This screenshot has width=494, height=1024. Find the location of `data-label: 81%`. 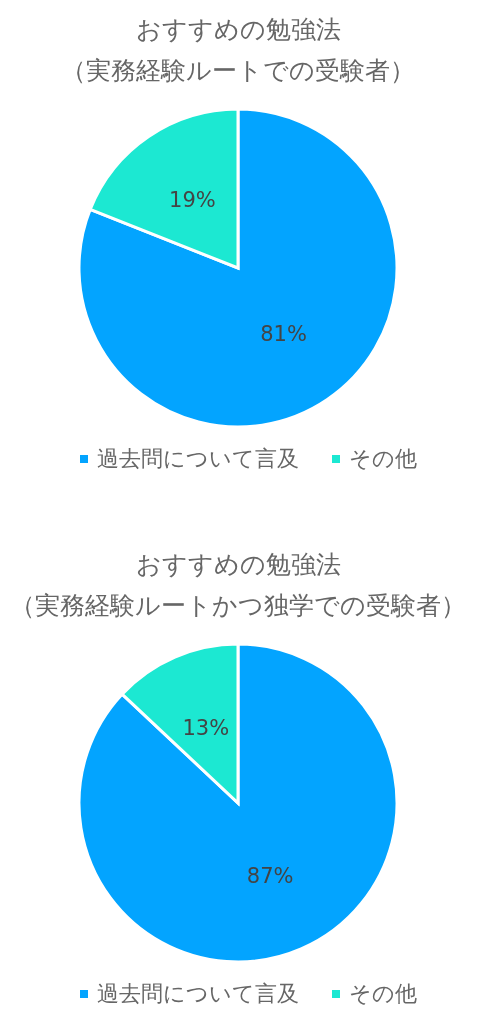

data-label: 81% is located at coordinates (283, 334).